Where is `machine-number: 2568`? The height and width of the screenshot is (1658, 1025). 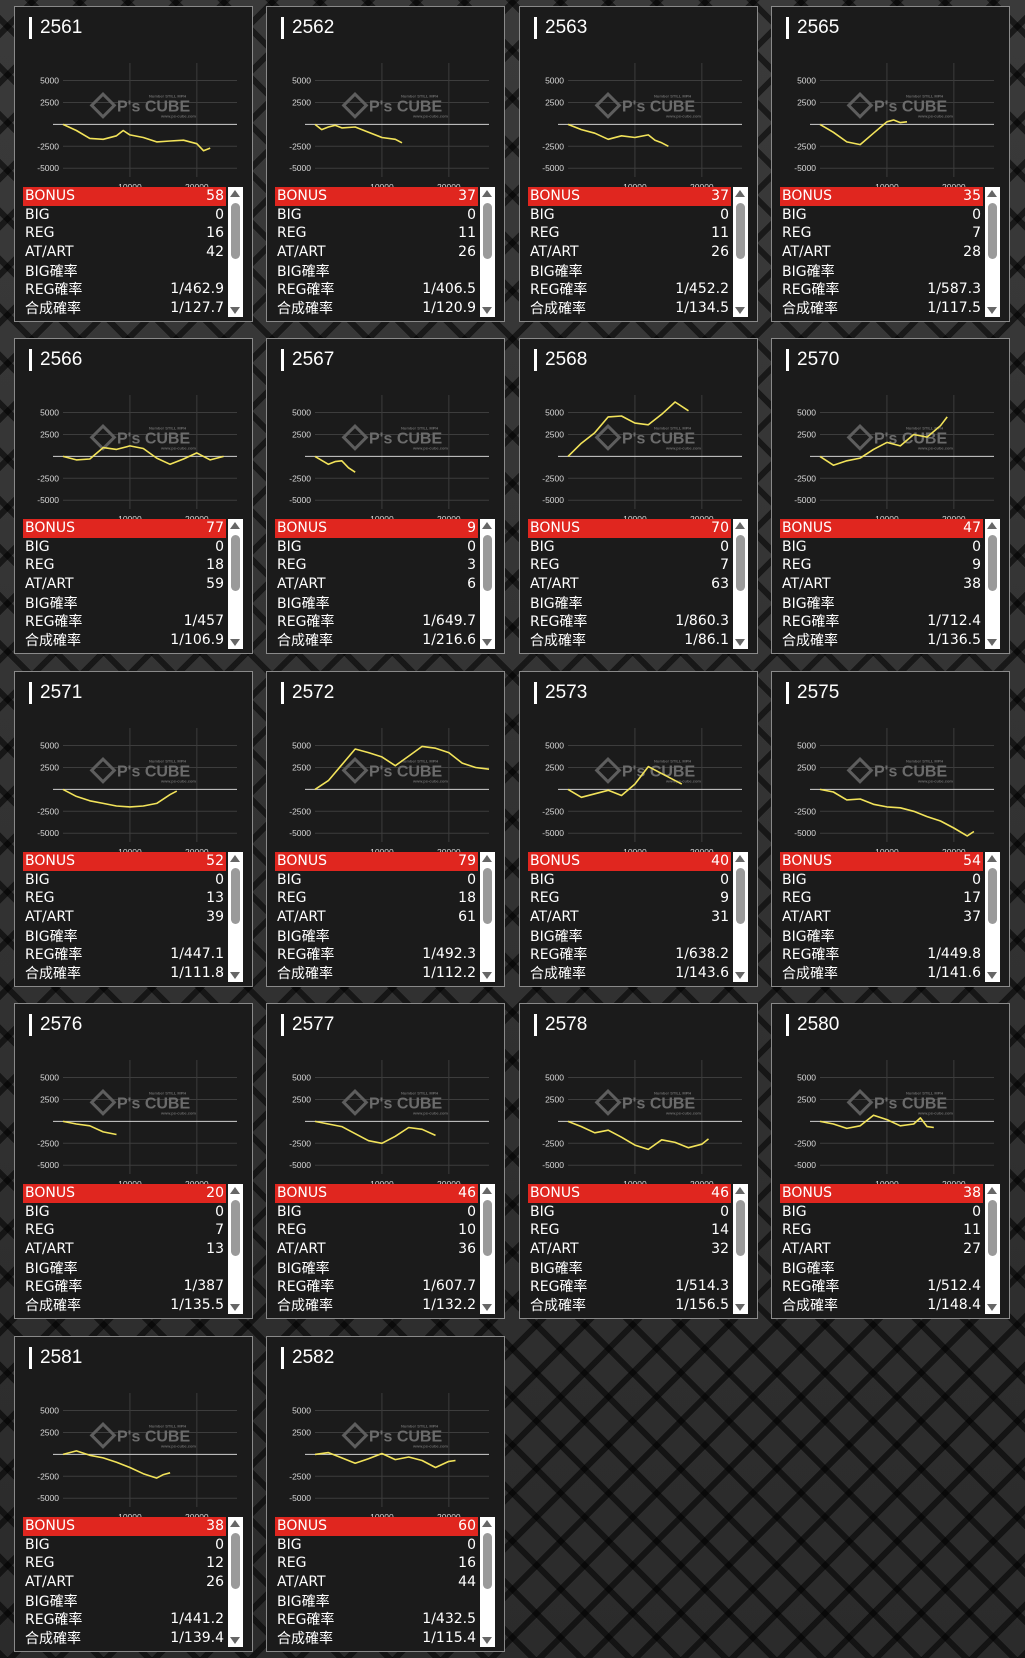 machine-number: 2568 is located at coordinates (566, 359).